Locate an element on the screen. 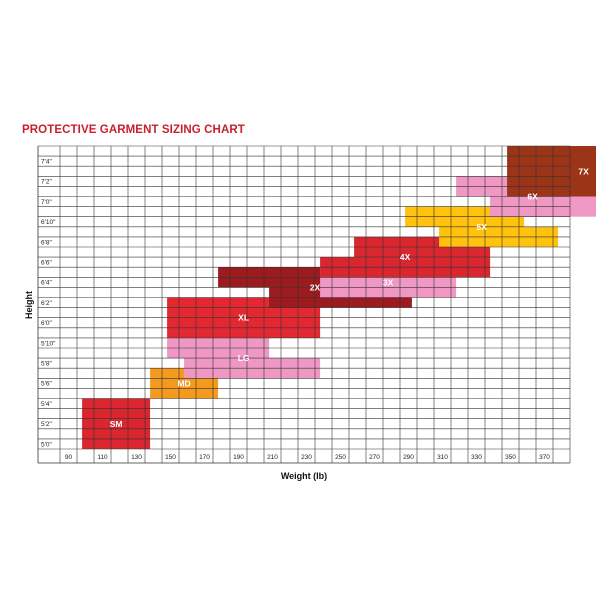 This screenshot has width=596, height=594. y-tick-label: 7'4" is located at coordinates (46, 161).